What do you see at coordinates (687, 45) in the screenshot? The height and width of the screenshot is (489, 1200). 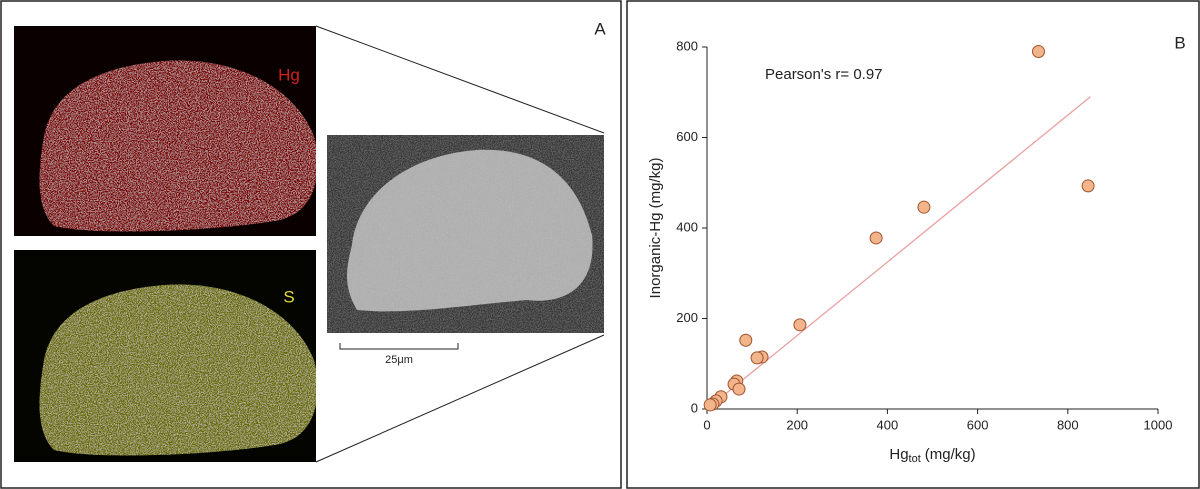 I see `y-tick-label: 800` at bounding box center [687, 45].